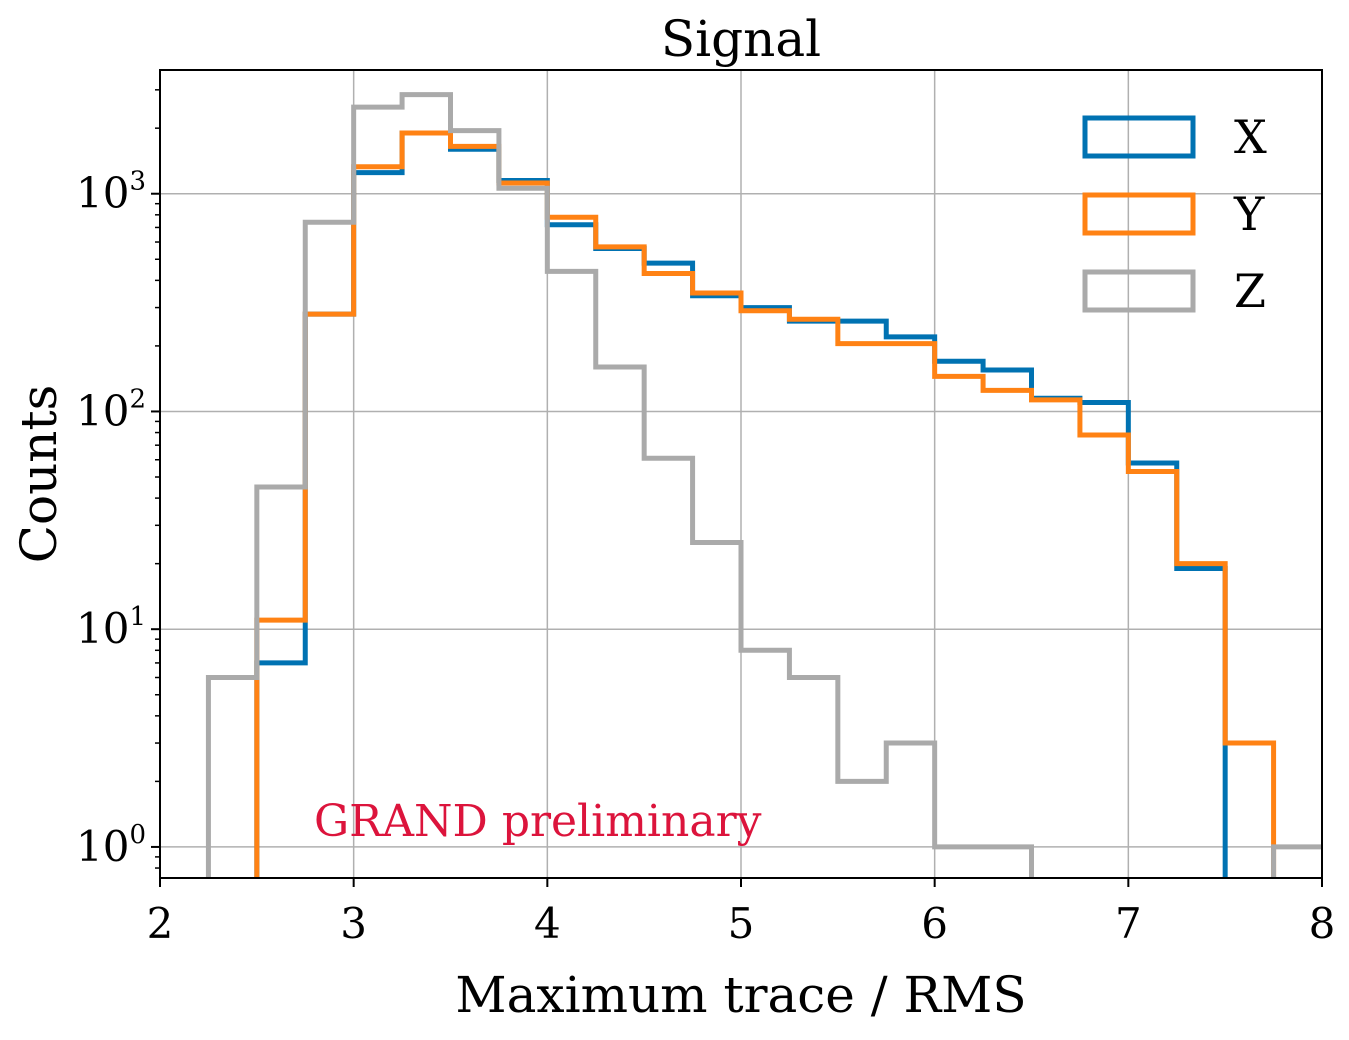 The height and width of the screenshot is (1040, 1349). Describe the element at coordinates (1139, 214) in the screenshot. I see `legend-swatch-y` at that location.